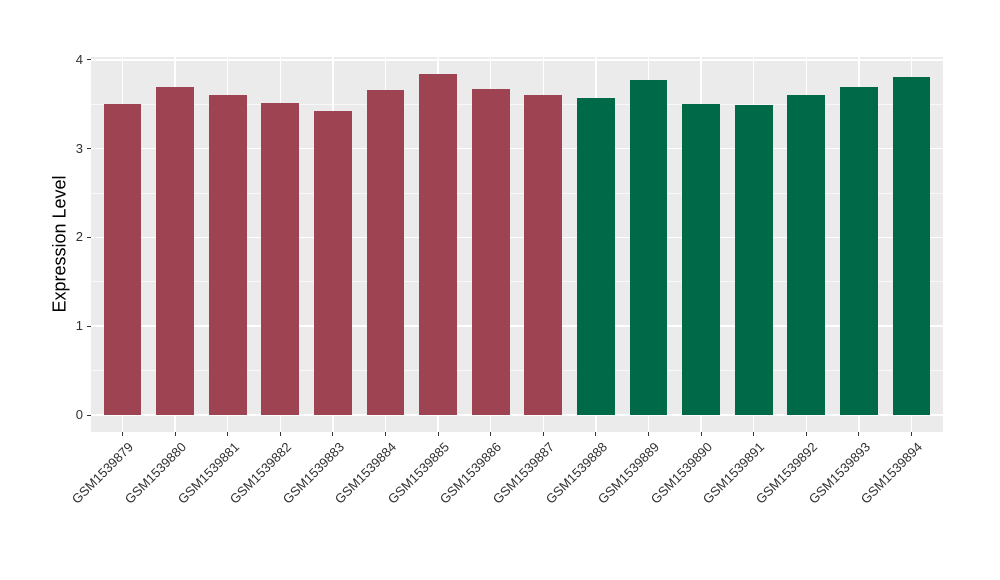 The width and height of the screenshot is (1000, 580). I want to click on y-tick-label: 1, so click(79, 326).